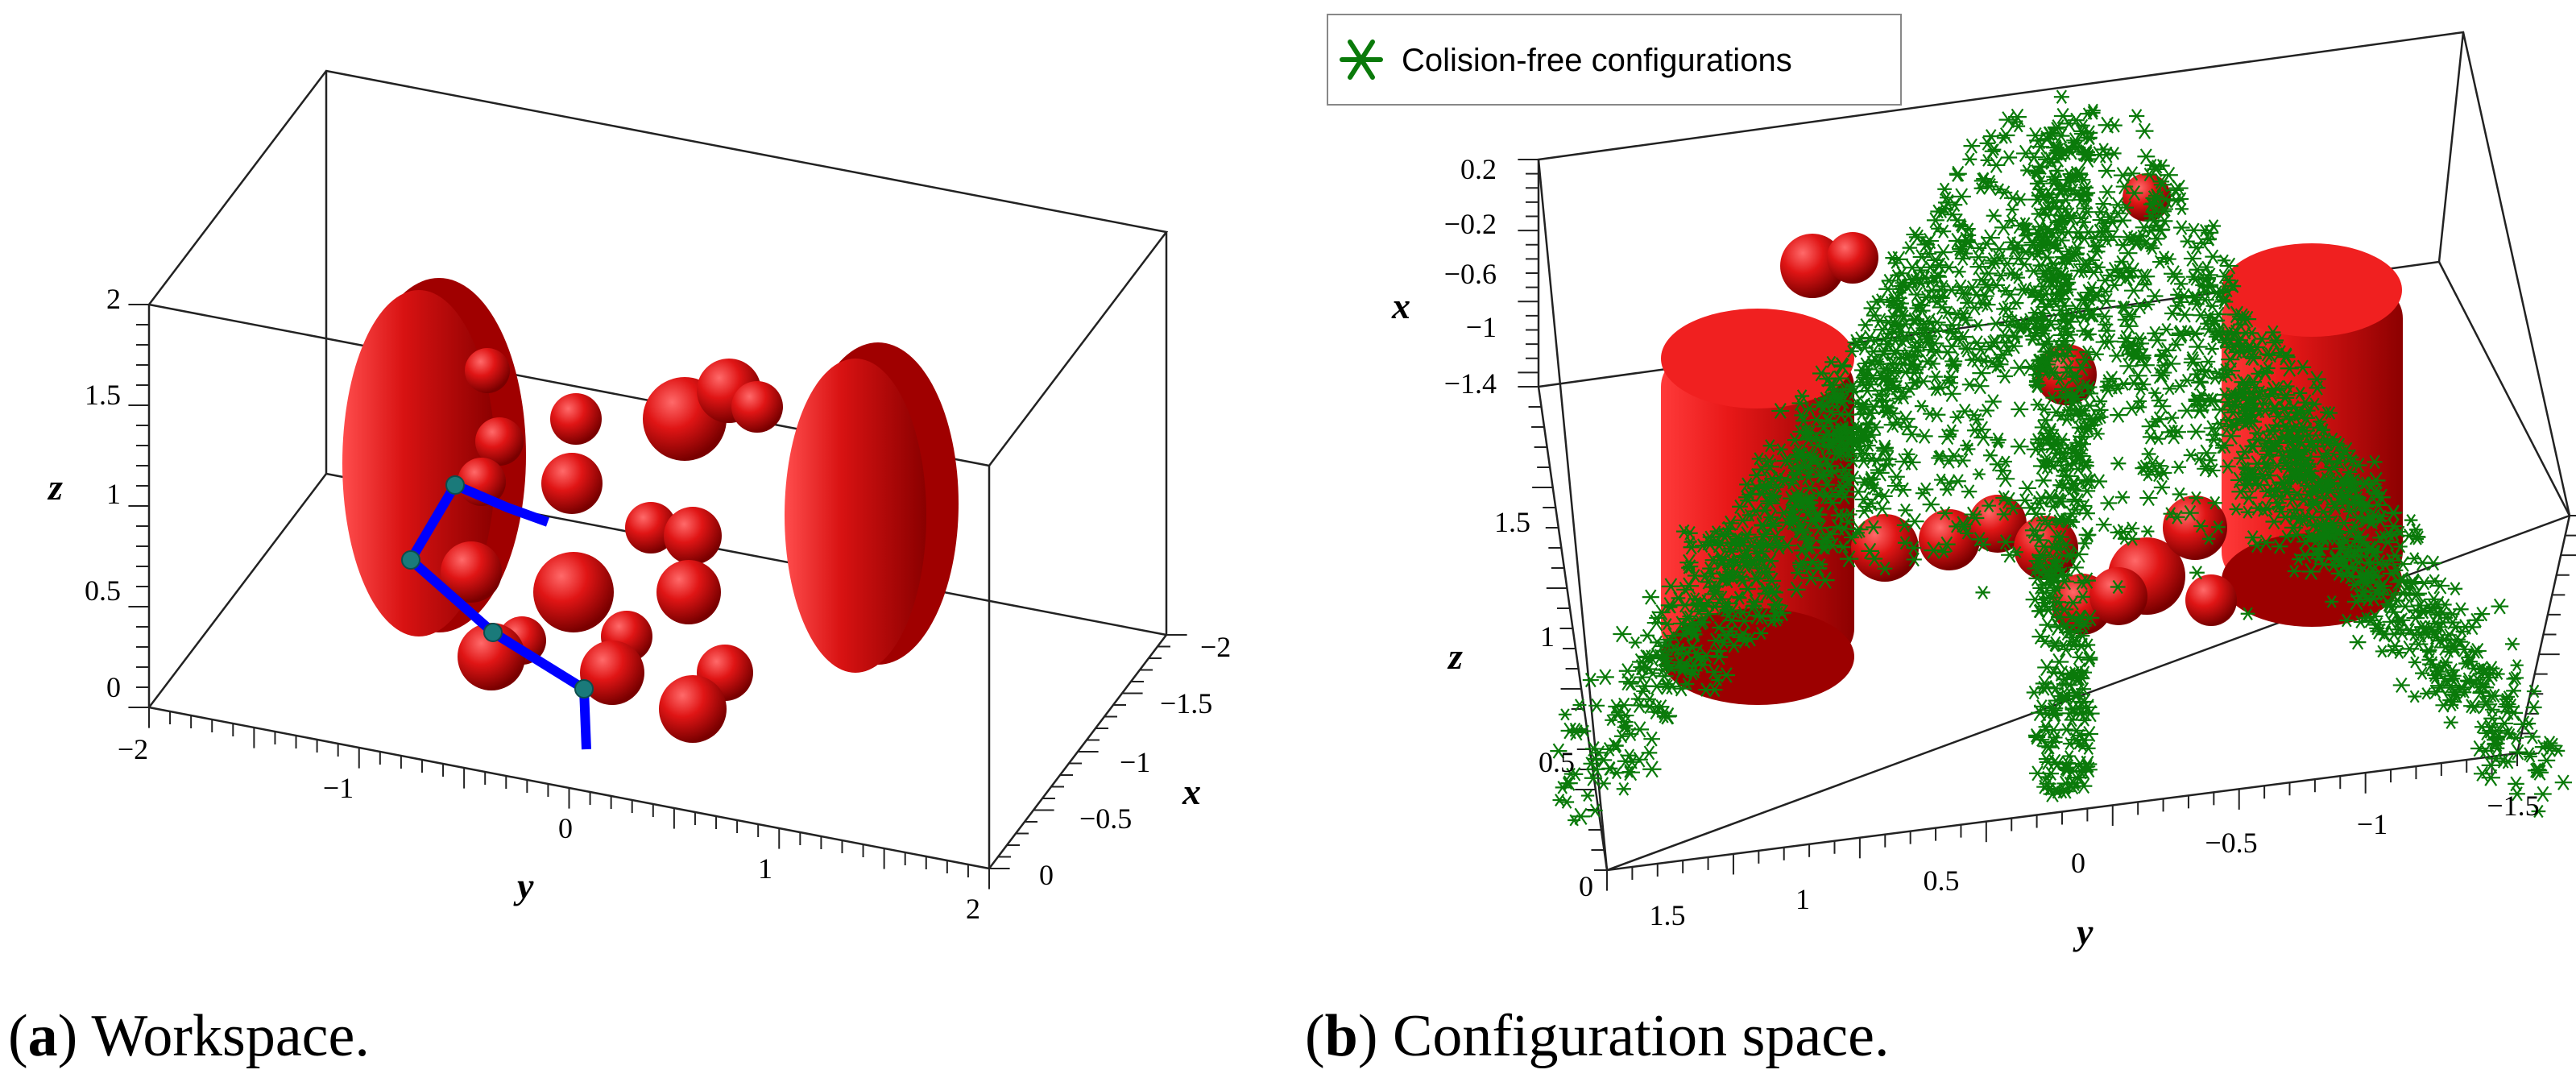 The height and width of the screenshot is (1078, 2576). I want to click on y-axis-ticks-b: 1.5 1 0.5 0 −0.5 −1 −1.5, so click(2095, 860).